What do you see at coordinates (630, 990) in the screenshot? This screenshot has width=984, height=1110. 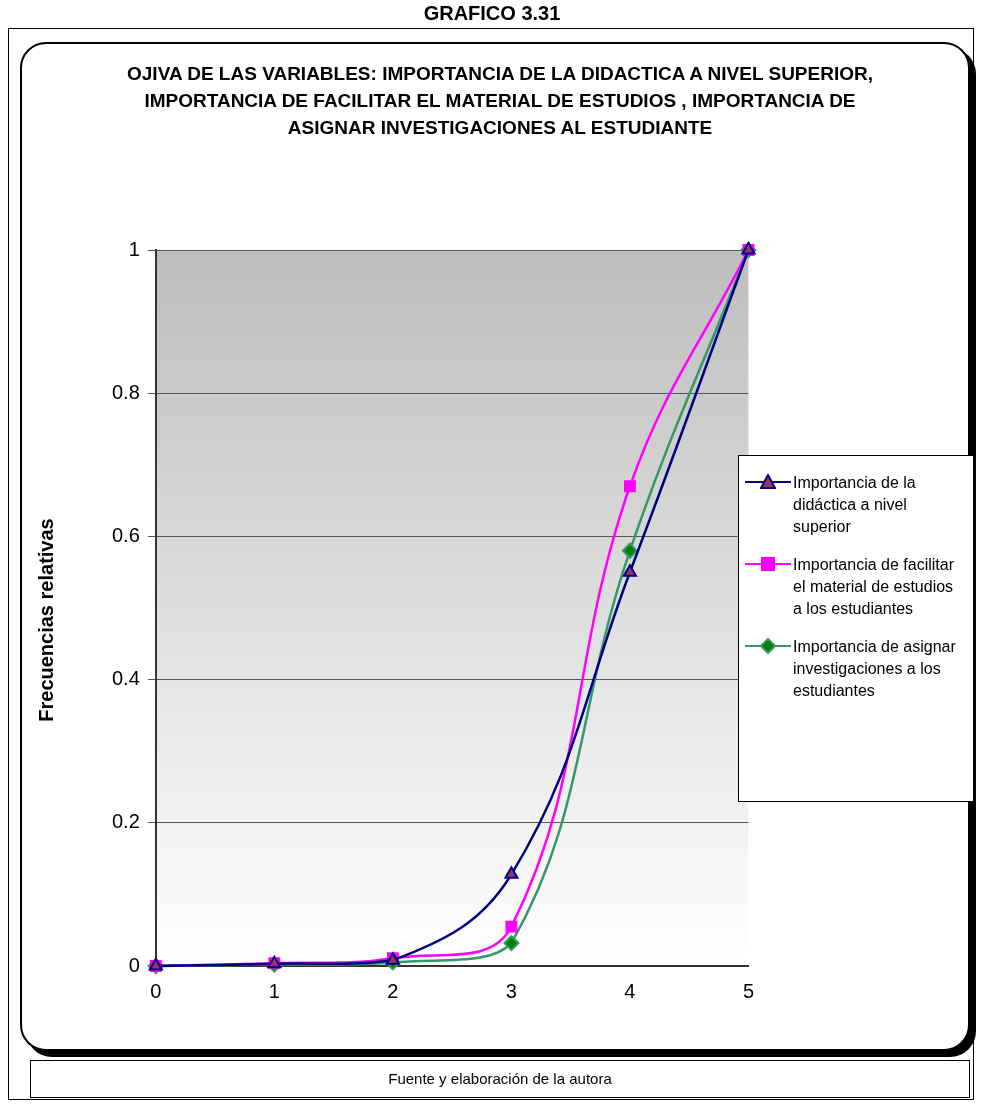 I see `x-tick-label: 4` at bounding box center [630, 990].